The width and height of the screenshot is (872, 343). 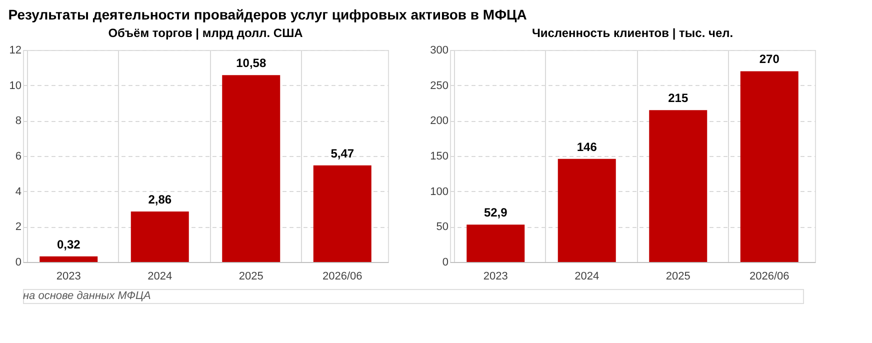 What do you see at coordinates (439, 50) in the screenshot?
I see `y-tick-label: 300` at bounding box center [439, 50].